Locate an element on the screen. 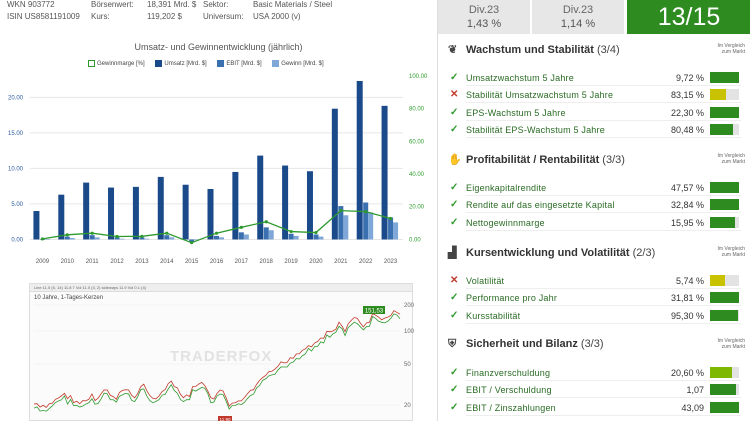 The height and width of the screenshot is (421, 750). criterion-row: ✓ Umsatzwachstum 5 Jahre 9,72 % is located at coordinates (594, 77).